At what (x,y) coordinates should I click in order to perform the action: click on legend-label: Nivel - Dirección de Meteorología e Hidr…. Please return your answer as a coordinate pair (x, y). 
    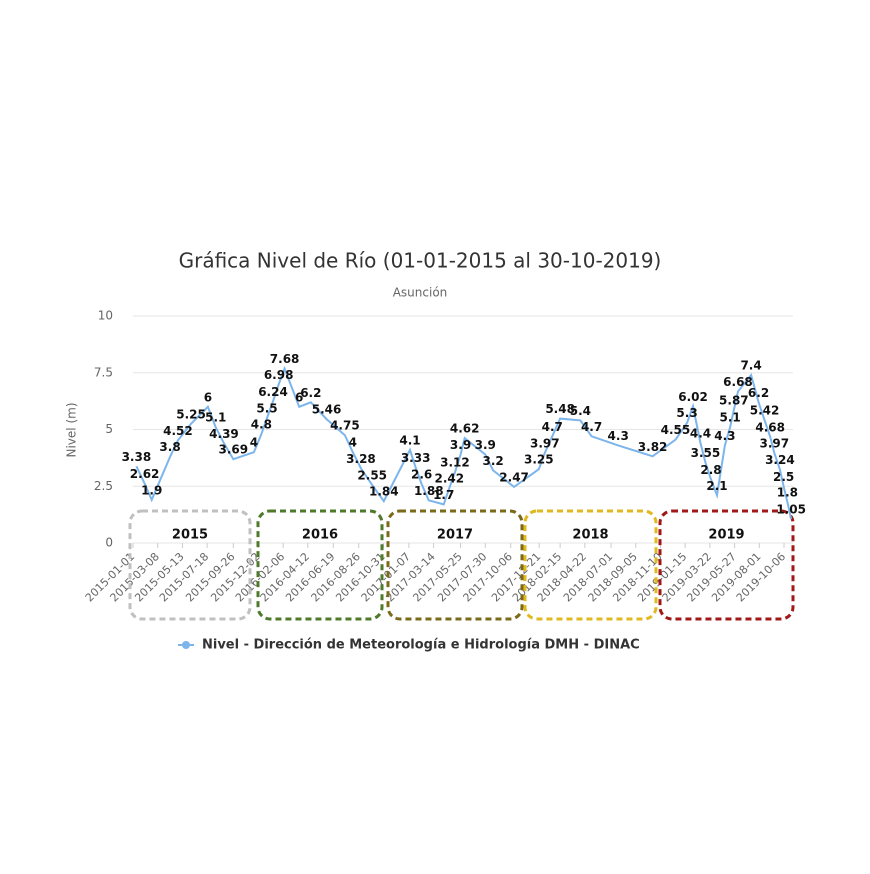
    Looking at the image, I should click on (421, 645).